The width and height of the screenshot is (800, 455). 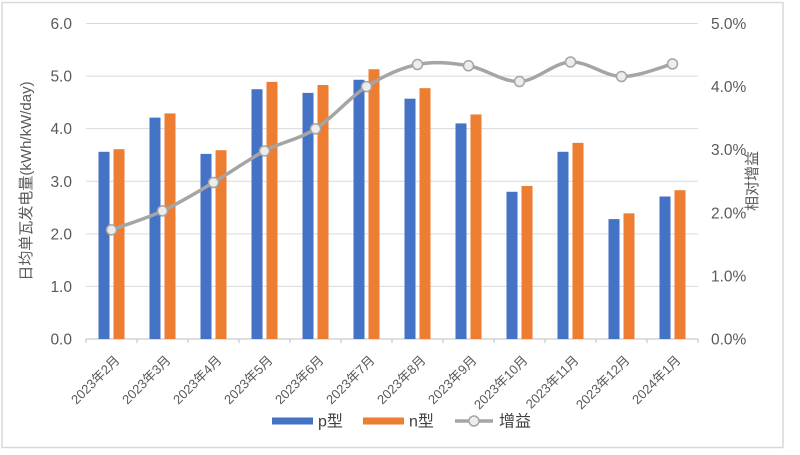 What do you see at coordinates (61, 287) in the screenshot?
I see `left-tick-label: 1.0` at bounding box center [61, 287].